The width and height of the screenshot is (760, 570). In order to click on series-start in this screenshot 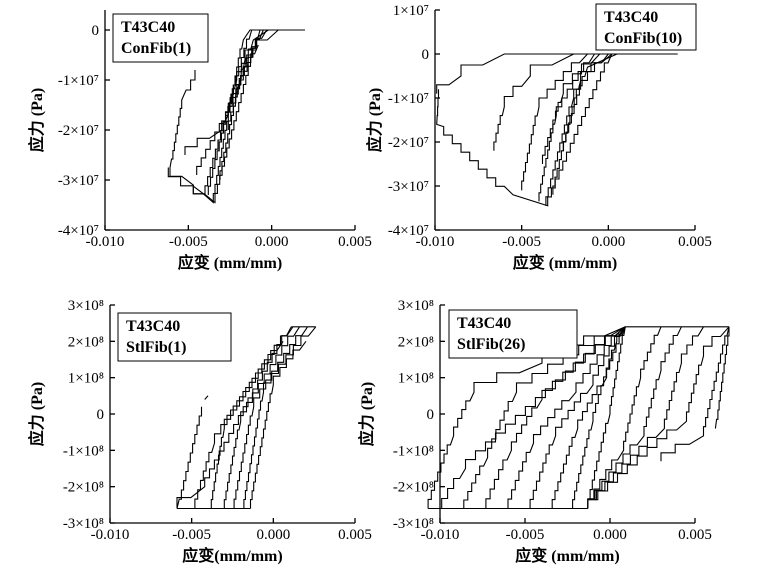, I will do `click(206, 397)`.